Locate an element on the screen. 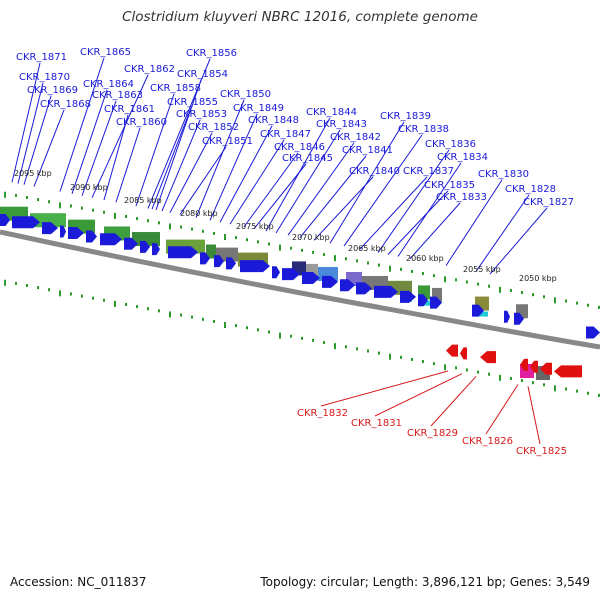  gene-label-ckr_1841: CKR_1841 is located at coordinates (367, 150).